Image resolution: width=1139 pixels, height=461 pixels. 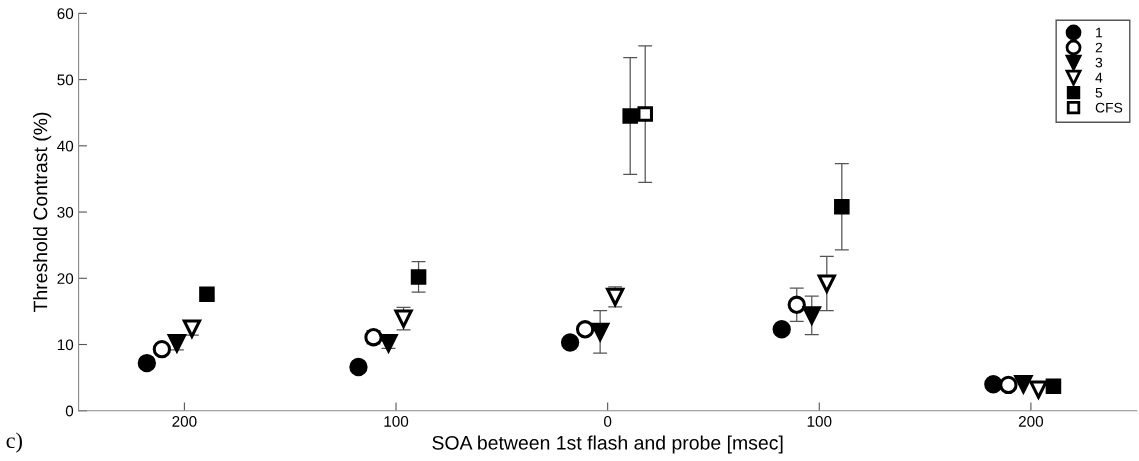 I want to click on y-tick-label: 0, so click(x=69, y=411).